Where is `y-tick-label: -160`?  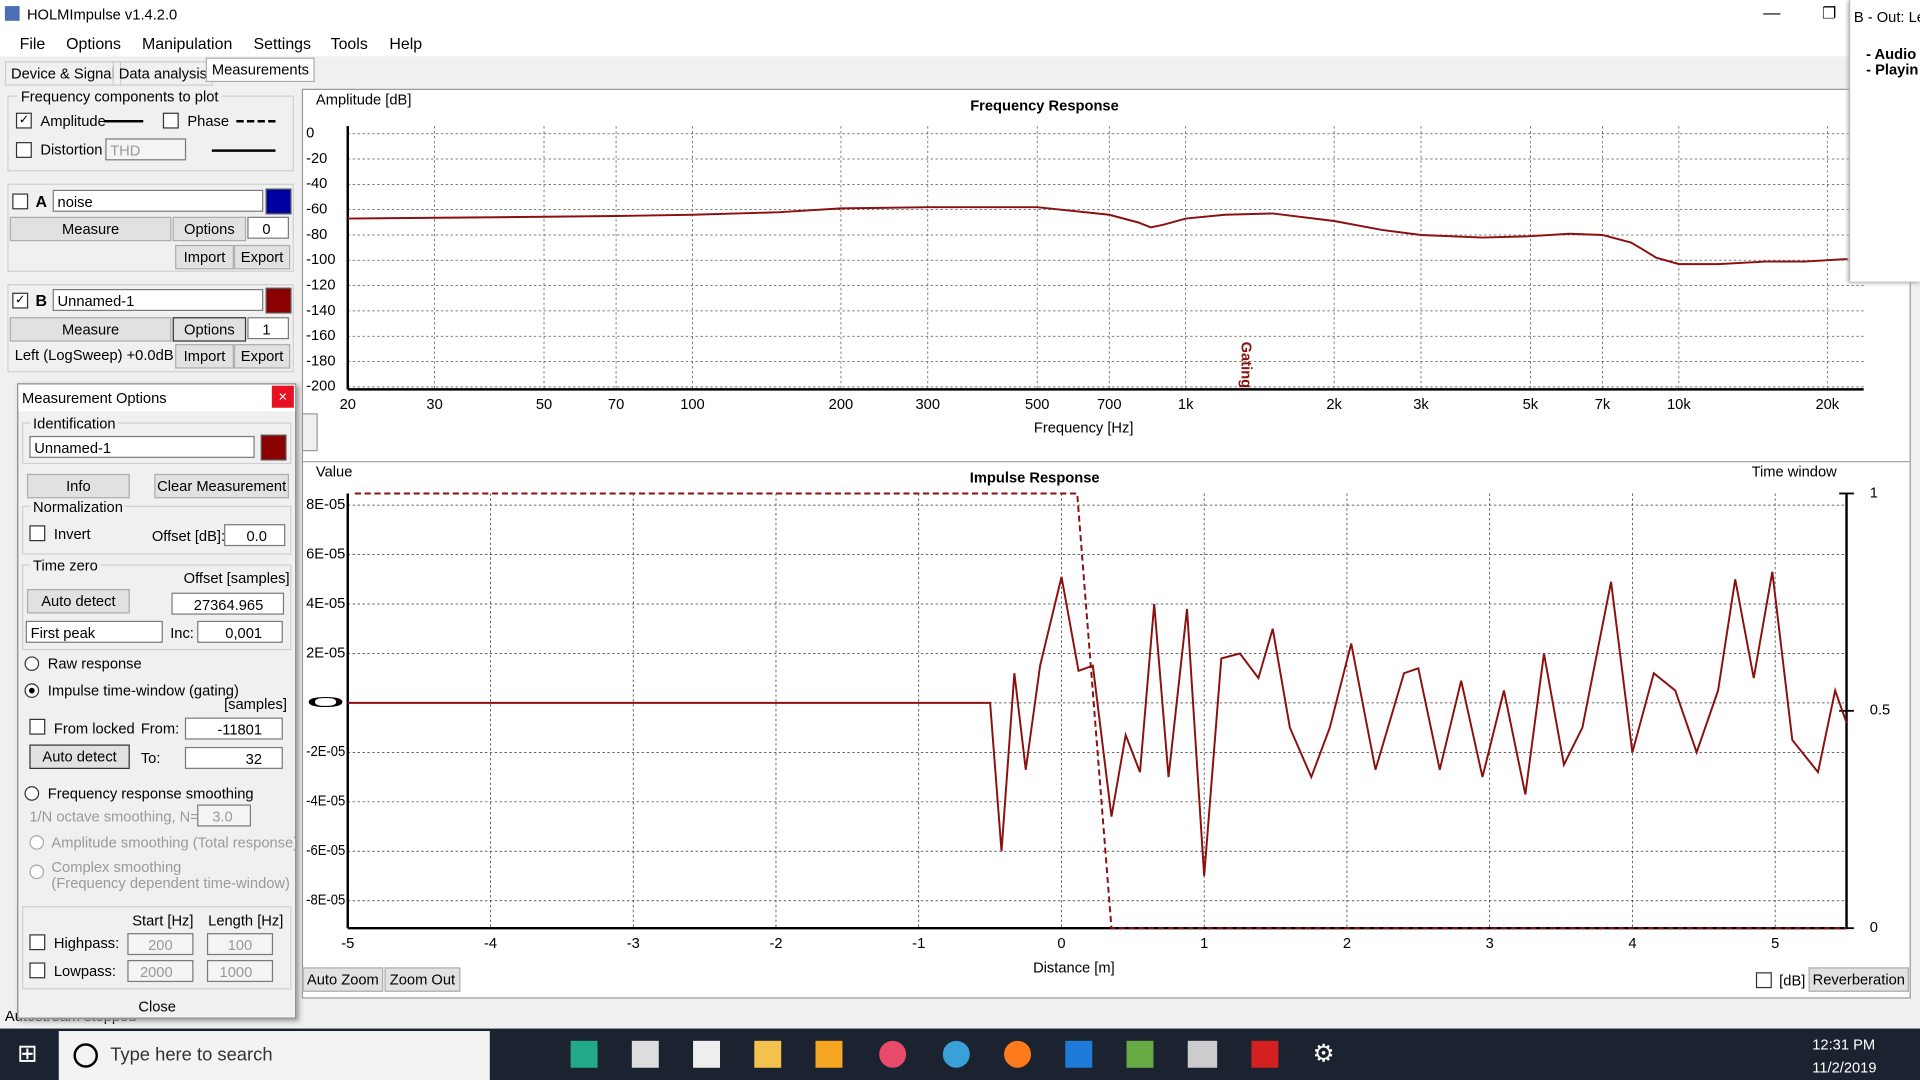
y-tick-label: -160 is located at coordinates (320, 336).